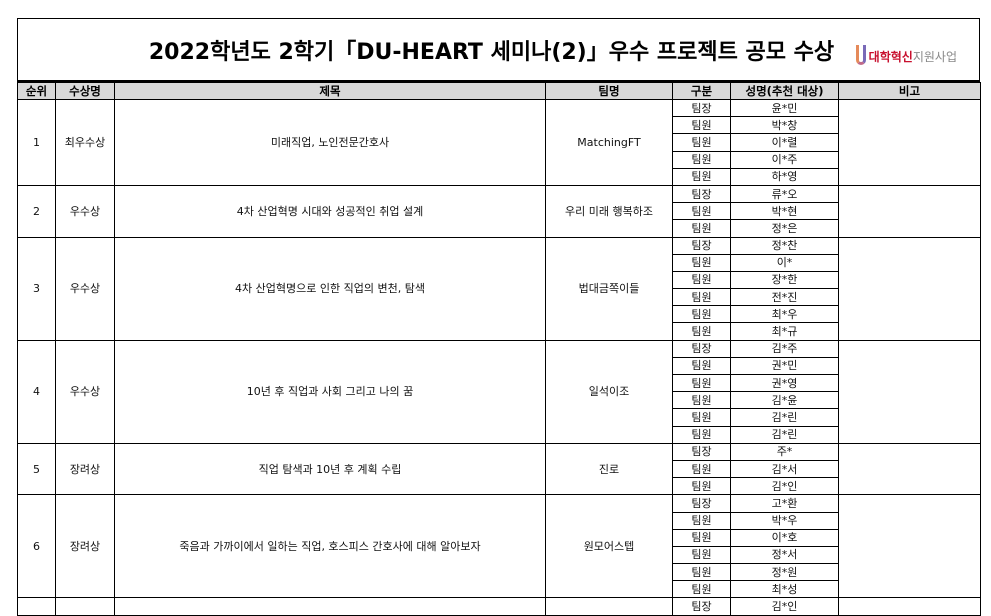 This screenshot has height=616, width=991. I want to click on subject-cell: 죽음과 가까이에서 일하는 직업, 호스피스 간호사에 대해 알아보자, so click(330, 546).